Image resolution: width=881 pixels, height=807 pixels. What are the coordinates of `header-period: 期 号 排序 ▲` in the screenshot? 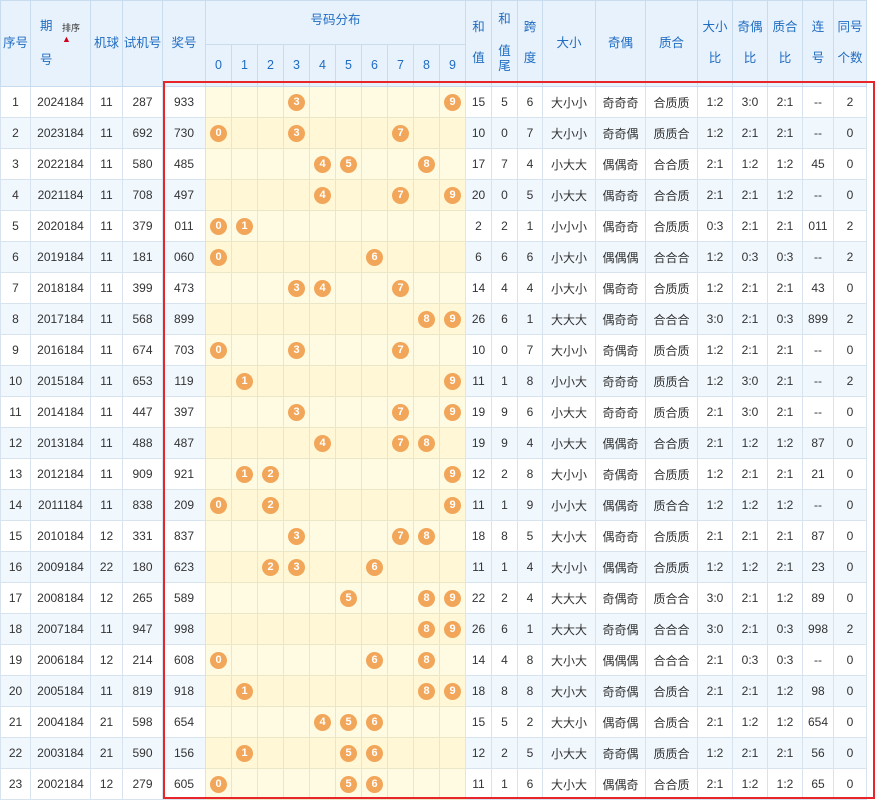 It's located at (60, 43).